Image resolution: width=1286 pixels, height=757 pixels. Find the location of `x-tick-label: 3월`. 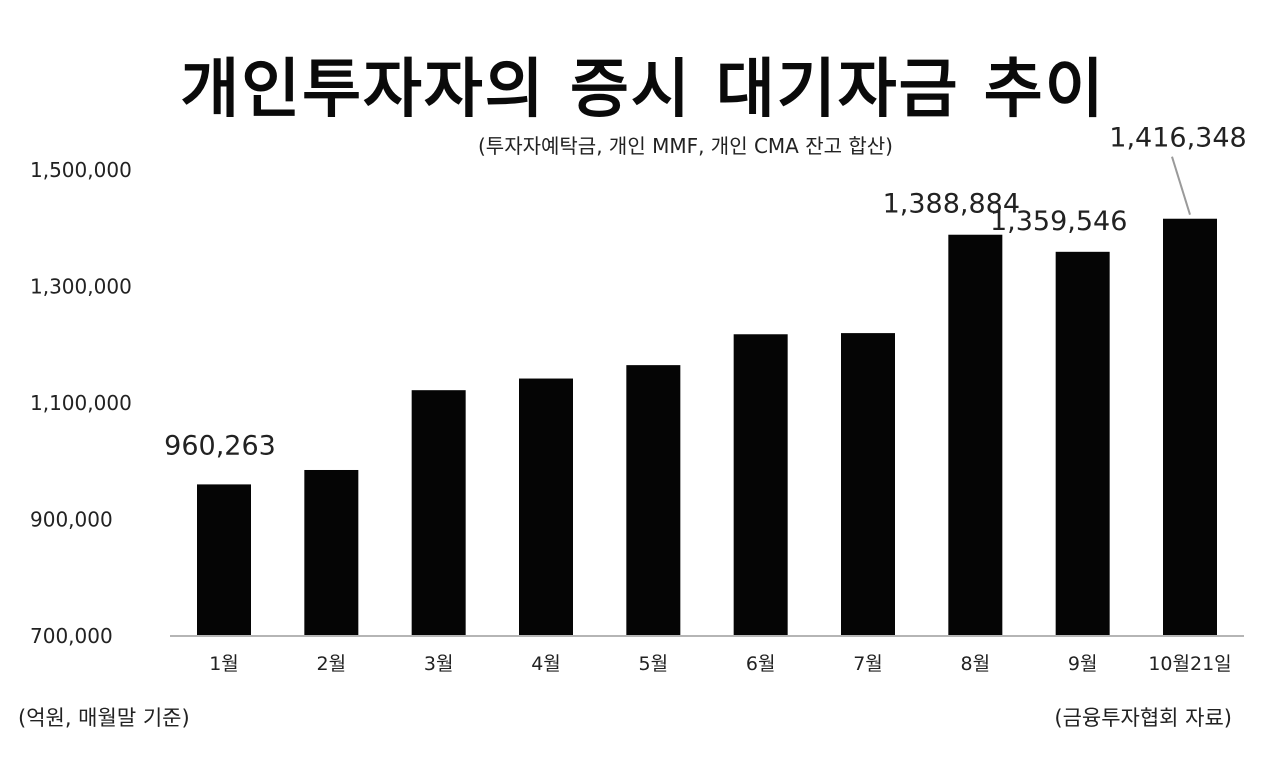

x-tick-label: 3월 is located at coordinates (439, 664).